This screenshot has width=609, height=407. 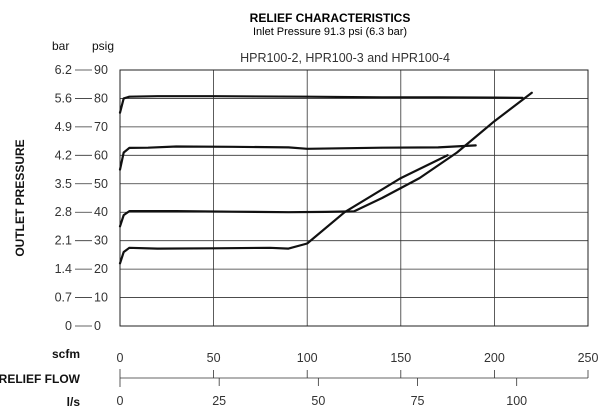 What do you see at coordinates (63, 298) in the screenshot?
I see `y-tick-label-bar: 0.7` at bounding box center [63, 298].